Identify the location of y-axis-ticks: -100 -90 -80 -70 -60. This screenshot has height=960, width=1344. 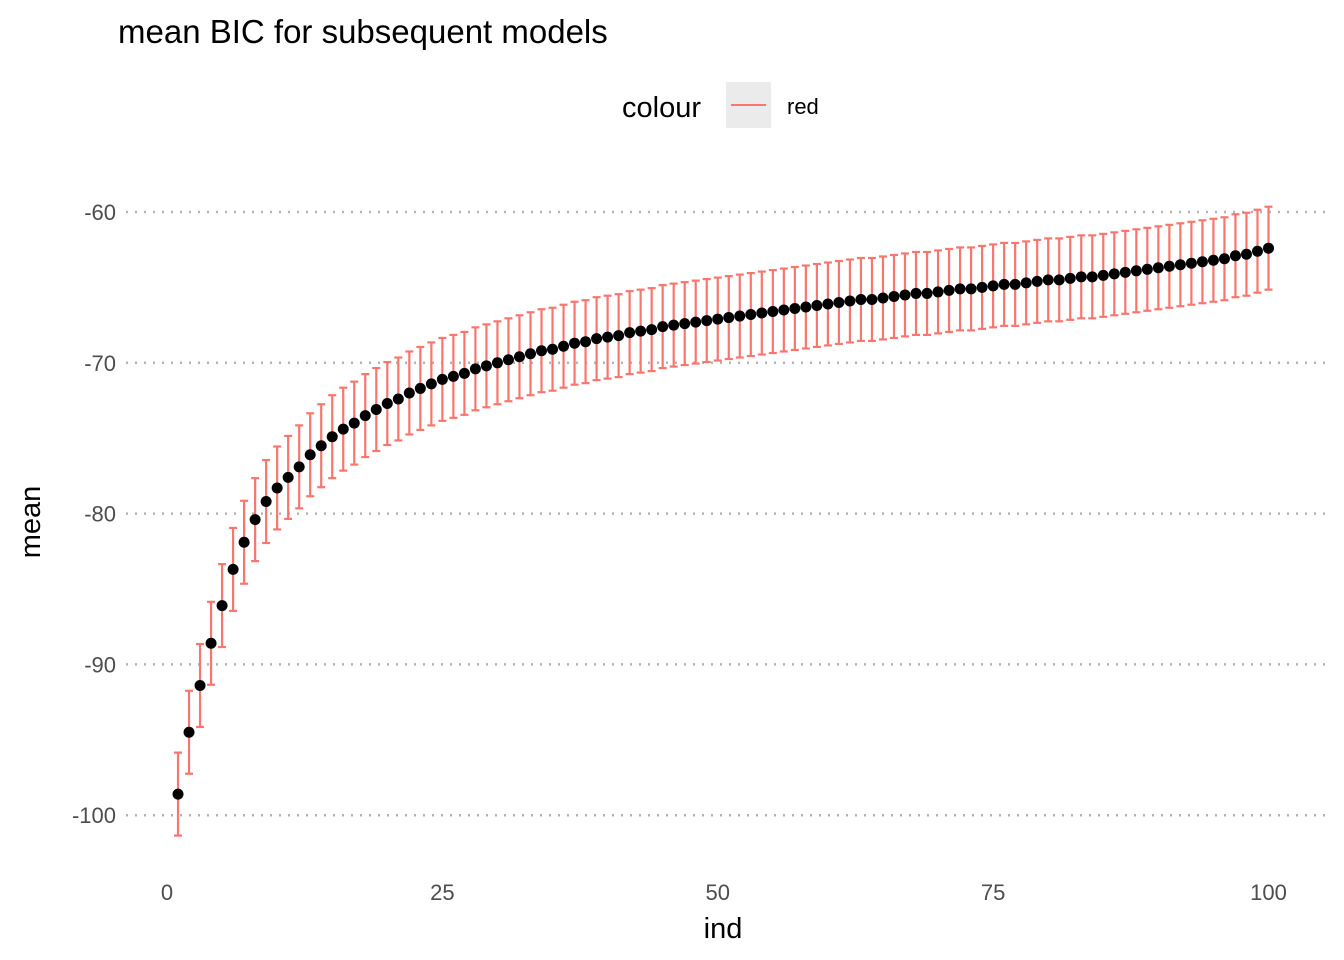
(94, 514).